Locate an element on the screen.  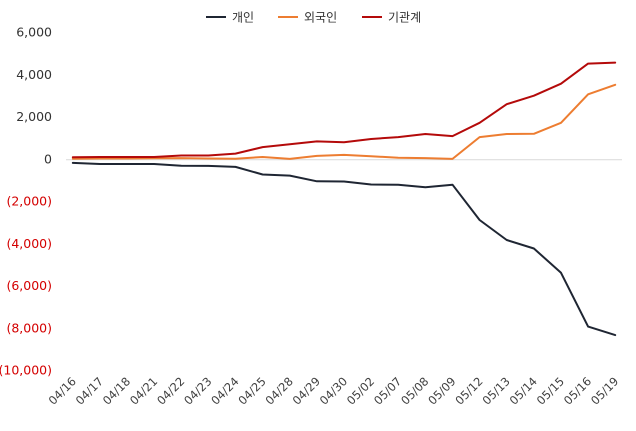
x-tick-label: 04/17 is located at coordinates (89, 390).